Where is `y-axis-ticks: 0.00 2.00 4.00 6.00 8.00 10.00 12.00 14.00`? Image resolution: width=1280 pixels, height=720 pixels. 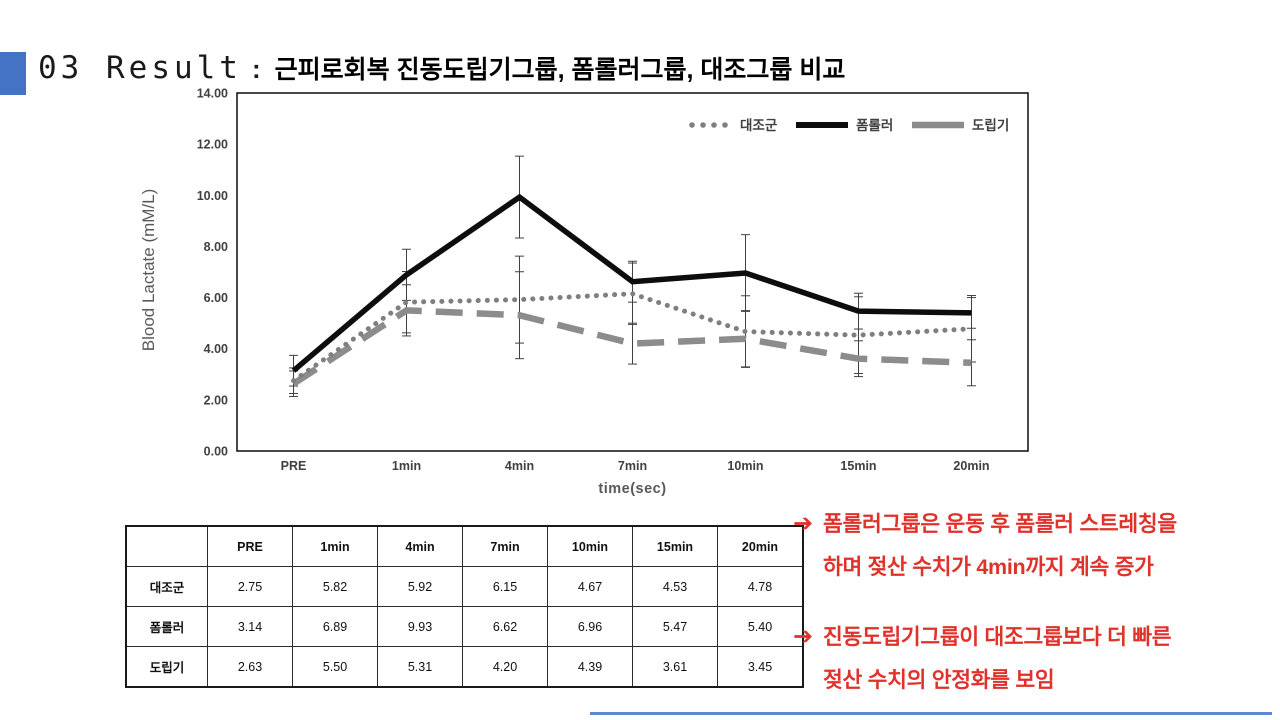
y-axis-ticks: 0.00 2.00 4.00 6.00 8.00 10.00 12.00 14.00 is located at coordinates (212, 273).